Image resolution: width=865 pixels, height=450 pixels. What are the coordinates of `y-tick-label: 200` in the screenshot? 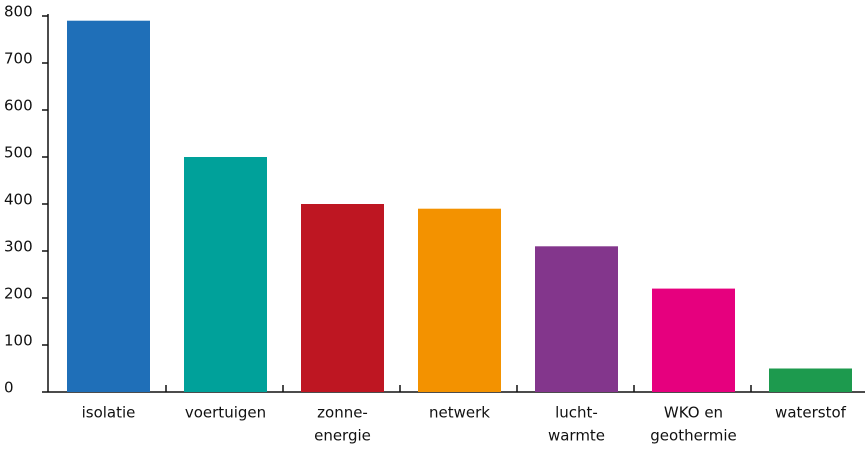 It's located at (18, 294).